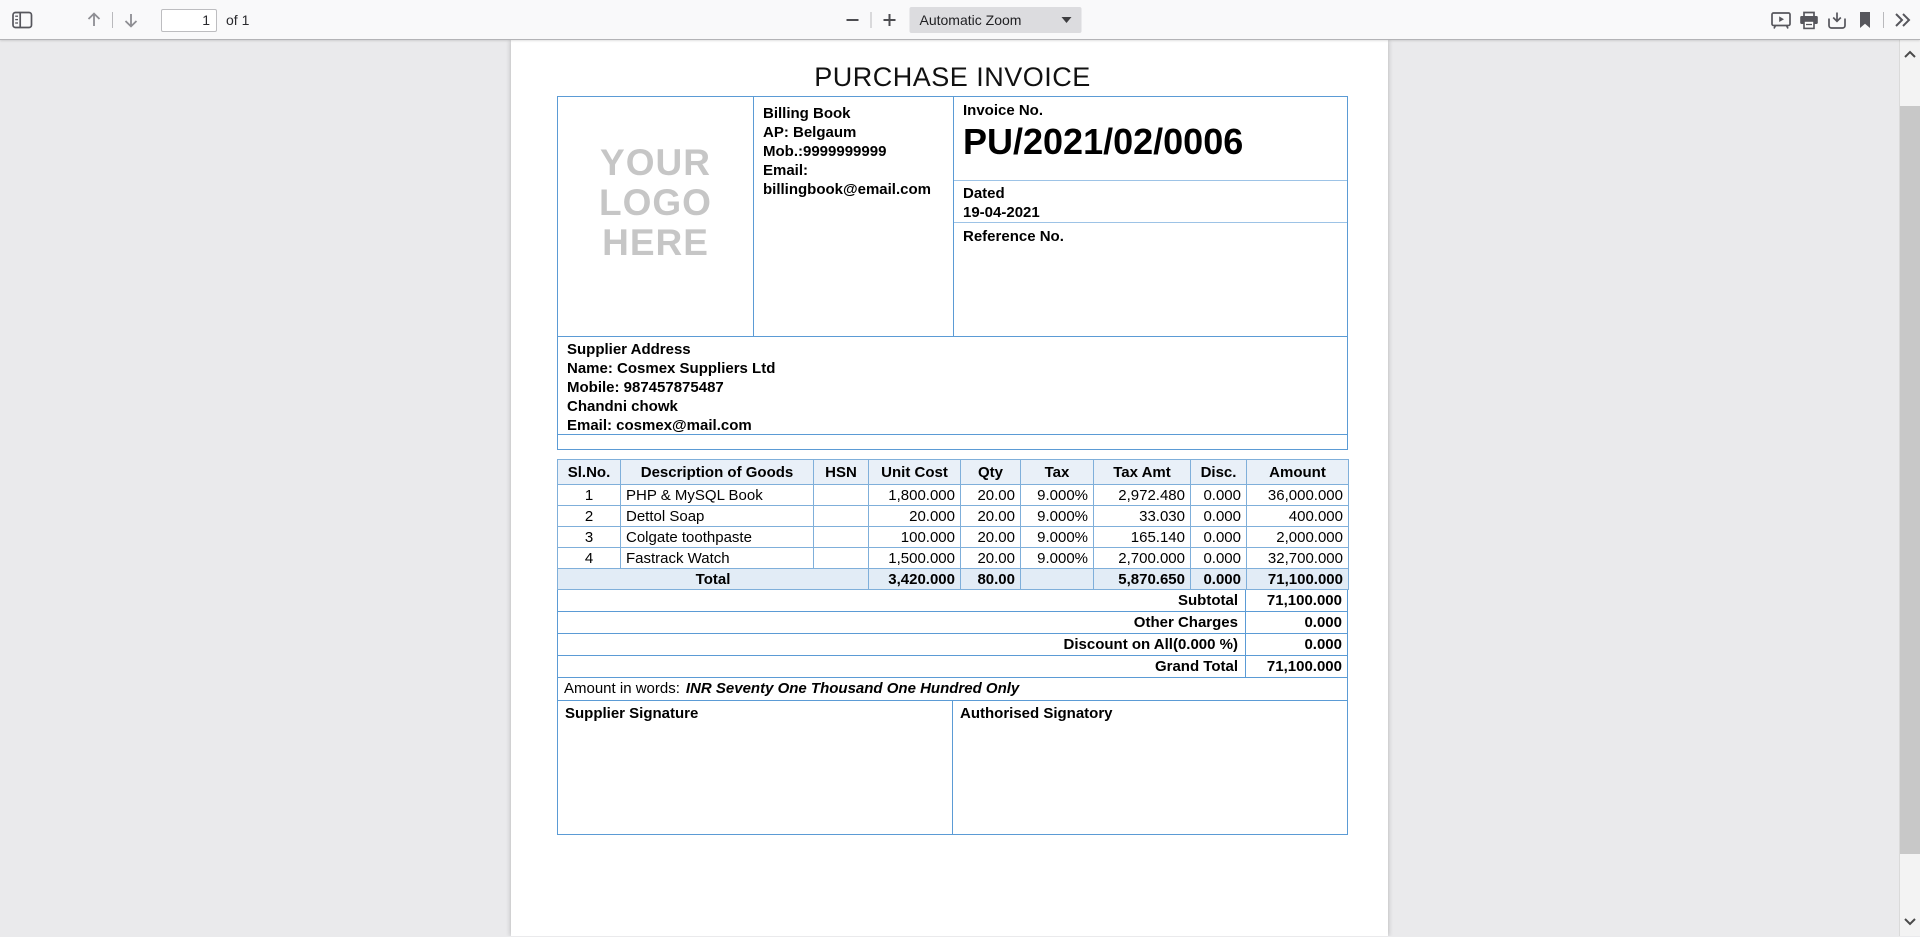 Image resolution: width=1920 pixels, height=937 pixels. What do you see at coordinates (622, 406) in the screenshot?
I see `supplier-street: Chandni chowk` at bounding box center [622, 406].